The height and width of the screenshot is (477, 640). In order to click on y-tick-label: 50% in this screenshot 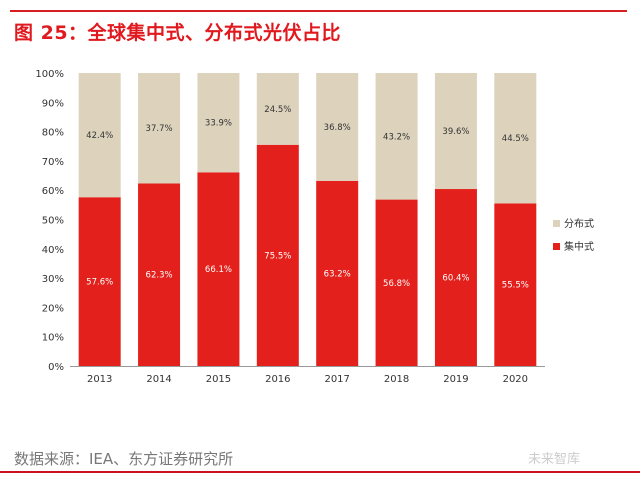, I will do `click(53, 221)`.